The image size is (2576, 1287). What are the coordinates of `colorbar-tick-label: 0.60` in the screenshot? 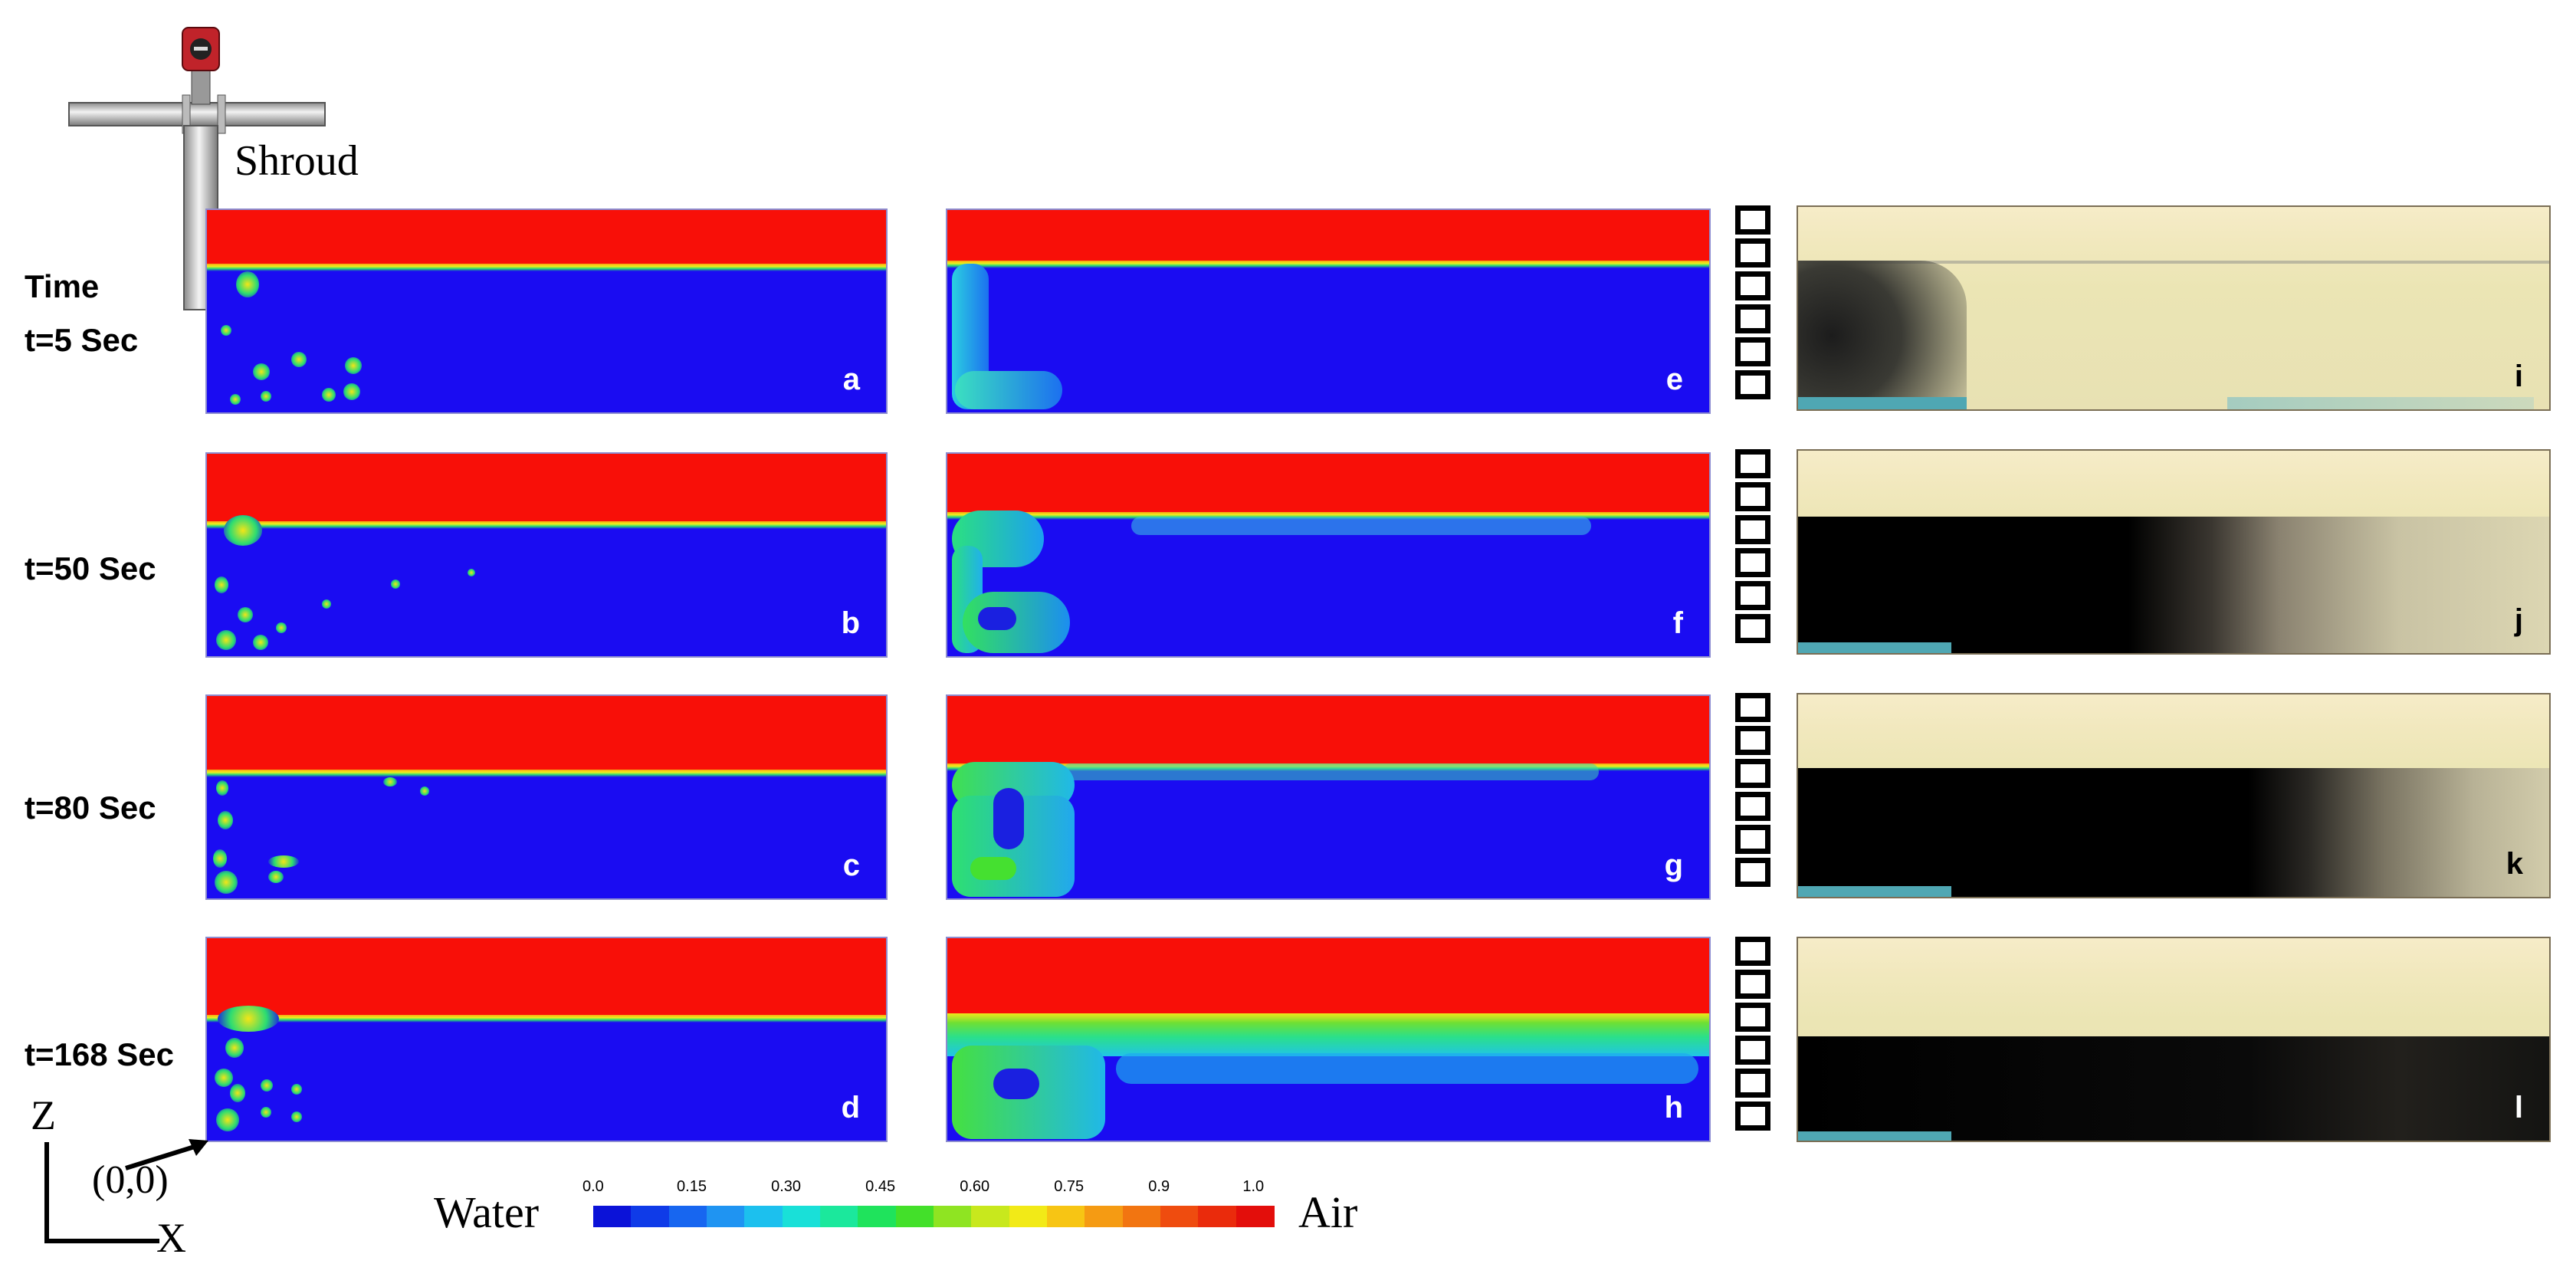 It's located at (975, 1186).